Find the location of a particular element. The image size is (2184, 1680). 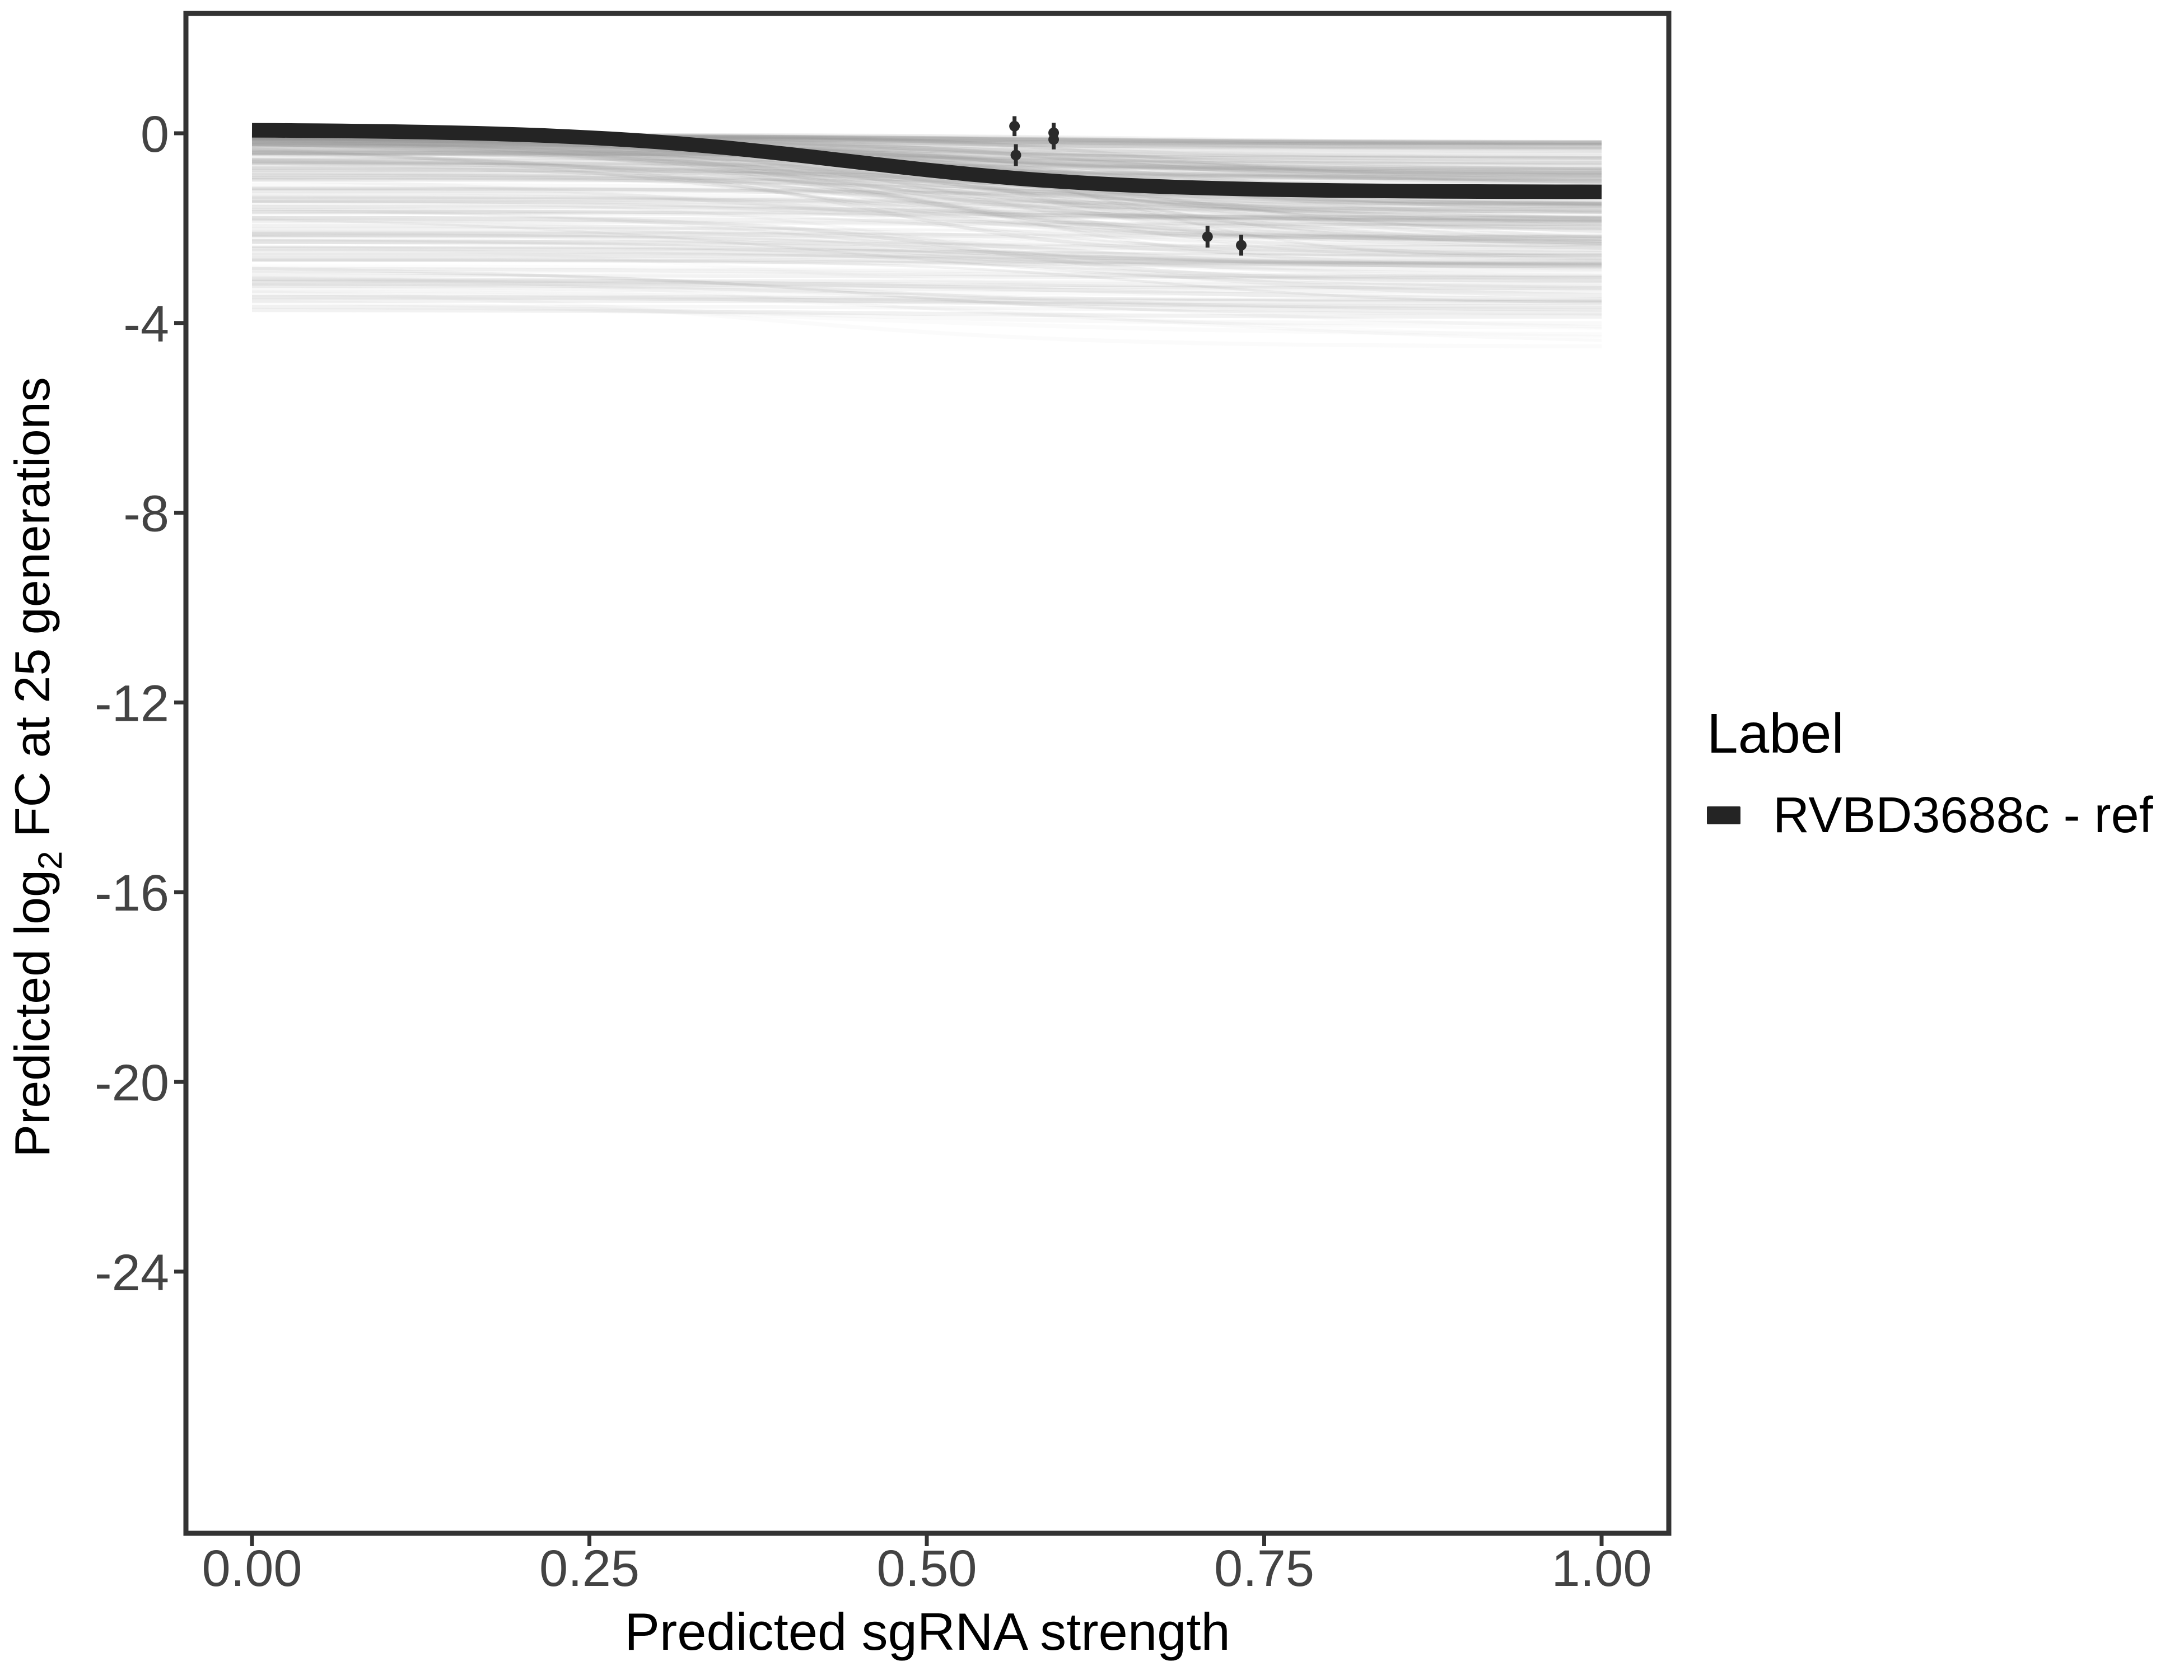

y-tick-label: -24 is located at coordinates (132, 1273).